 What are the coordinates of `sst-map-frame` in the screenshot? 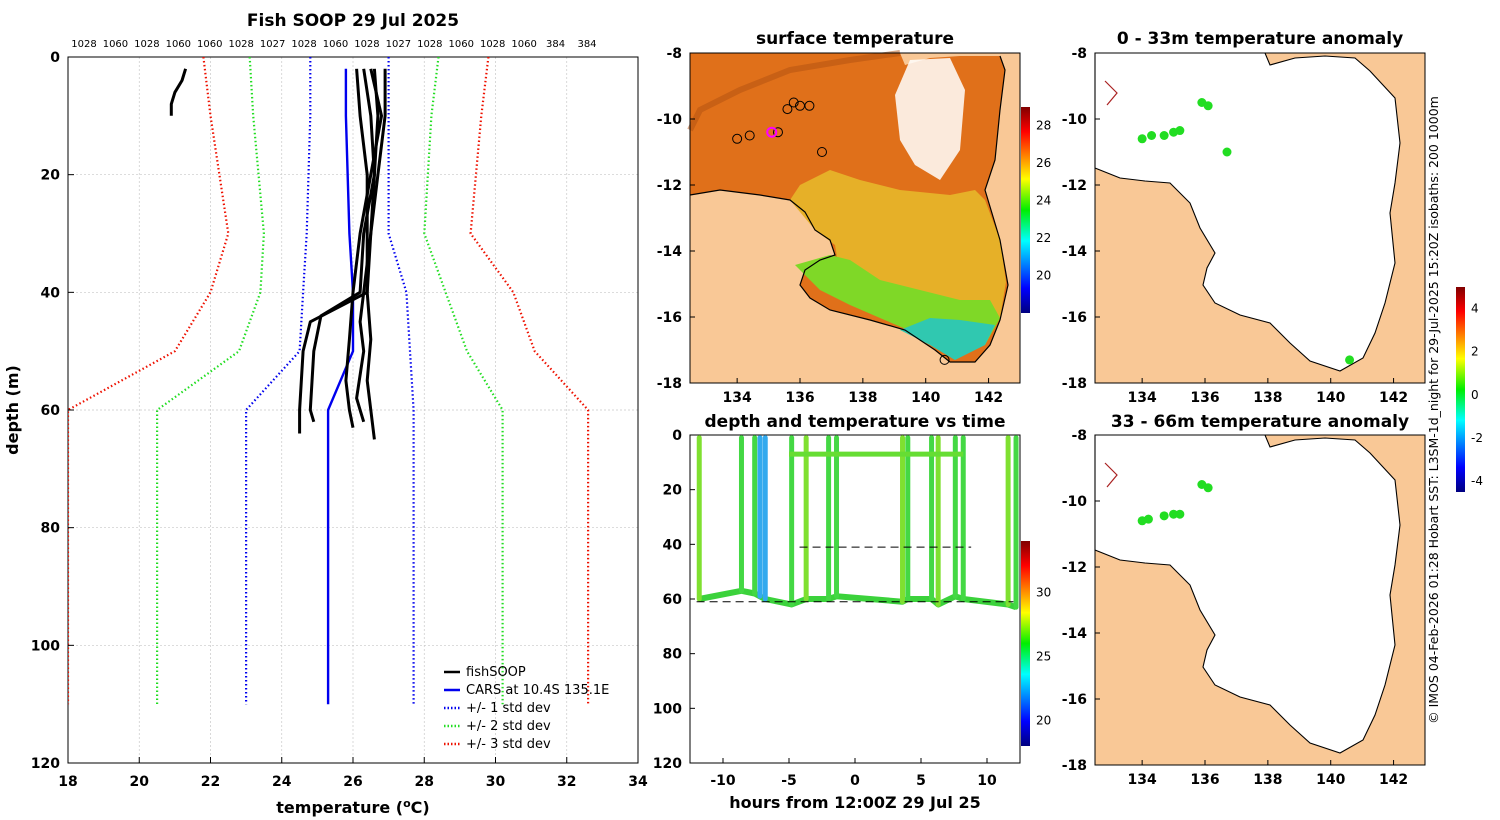 It's located at (855, 218).